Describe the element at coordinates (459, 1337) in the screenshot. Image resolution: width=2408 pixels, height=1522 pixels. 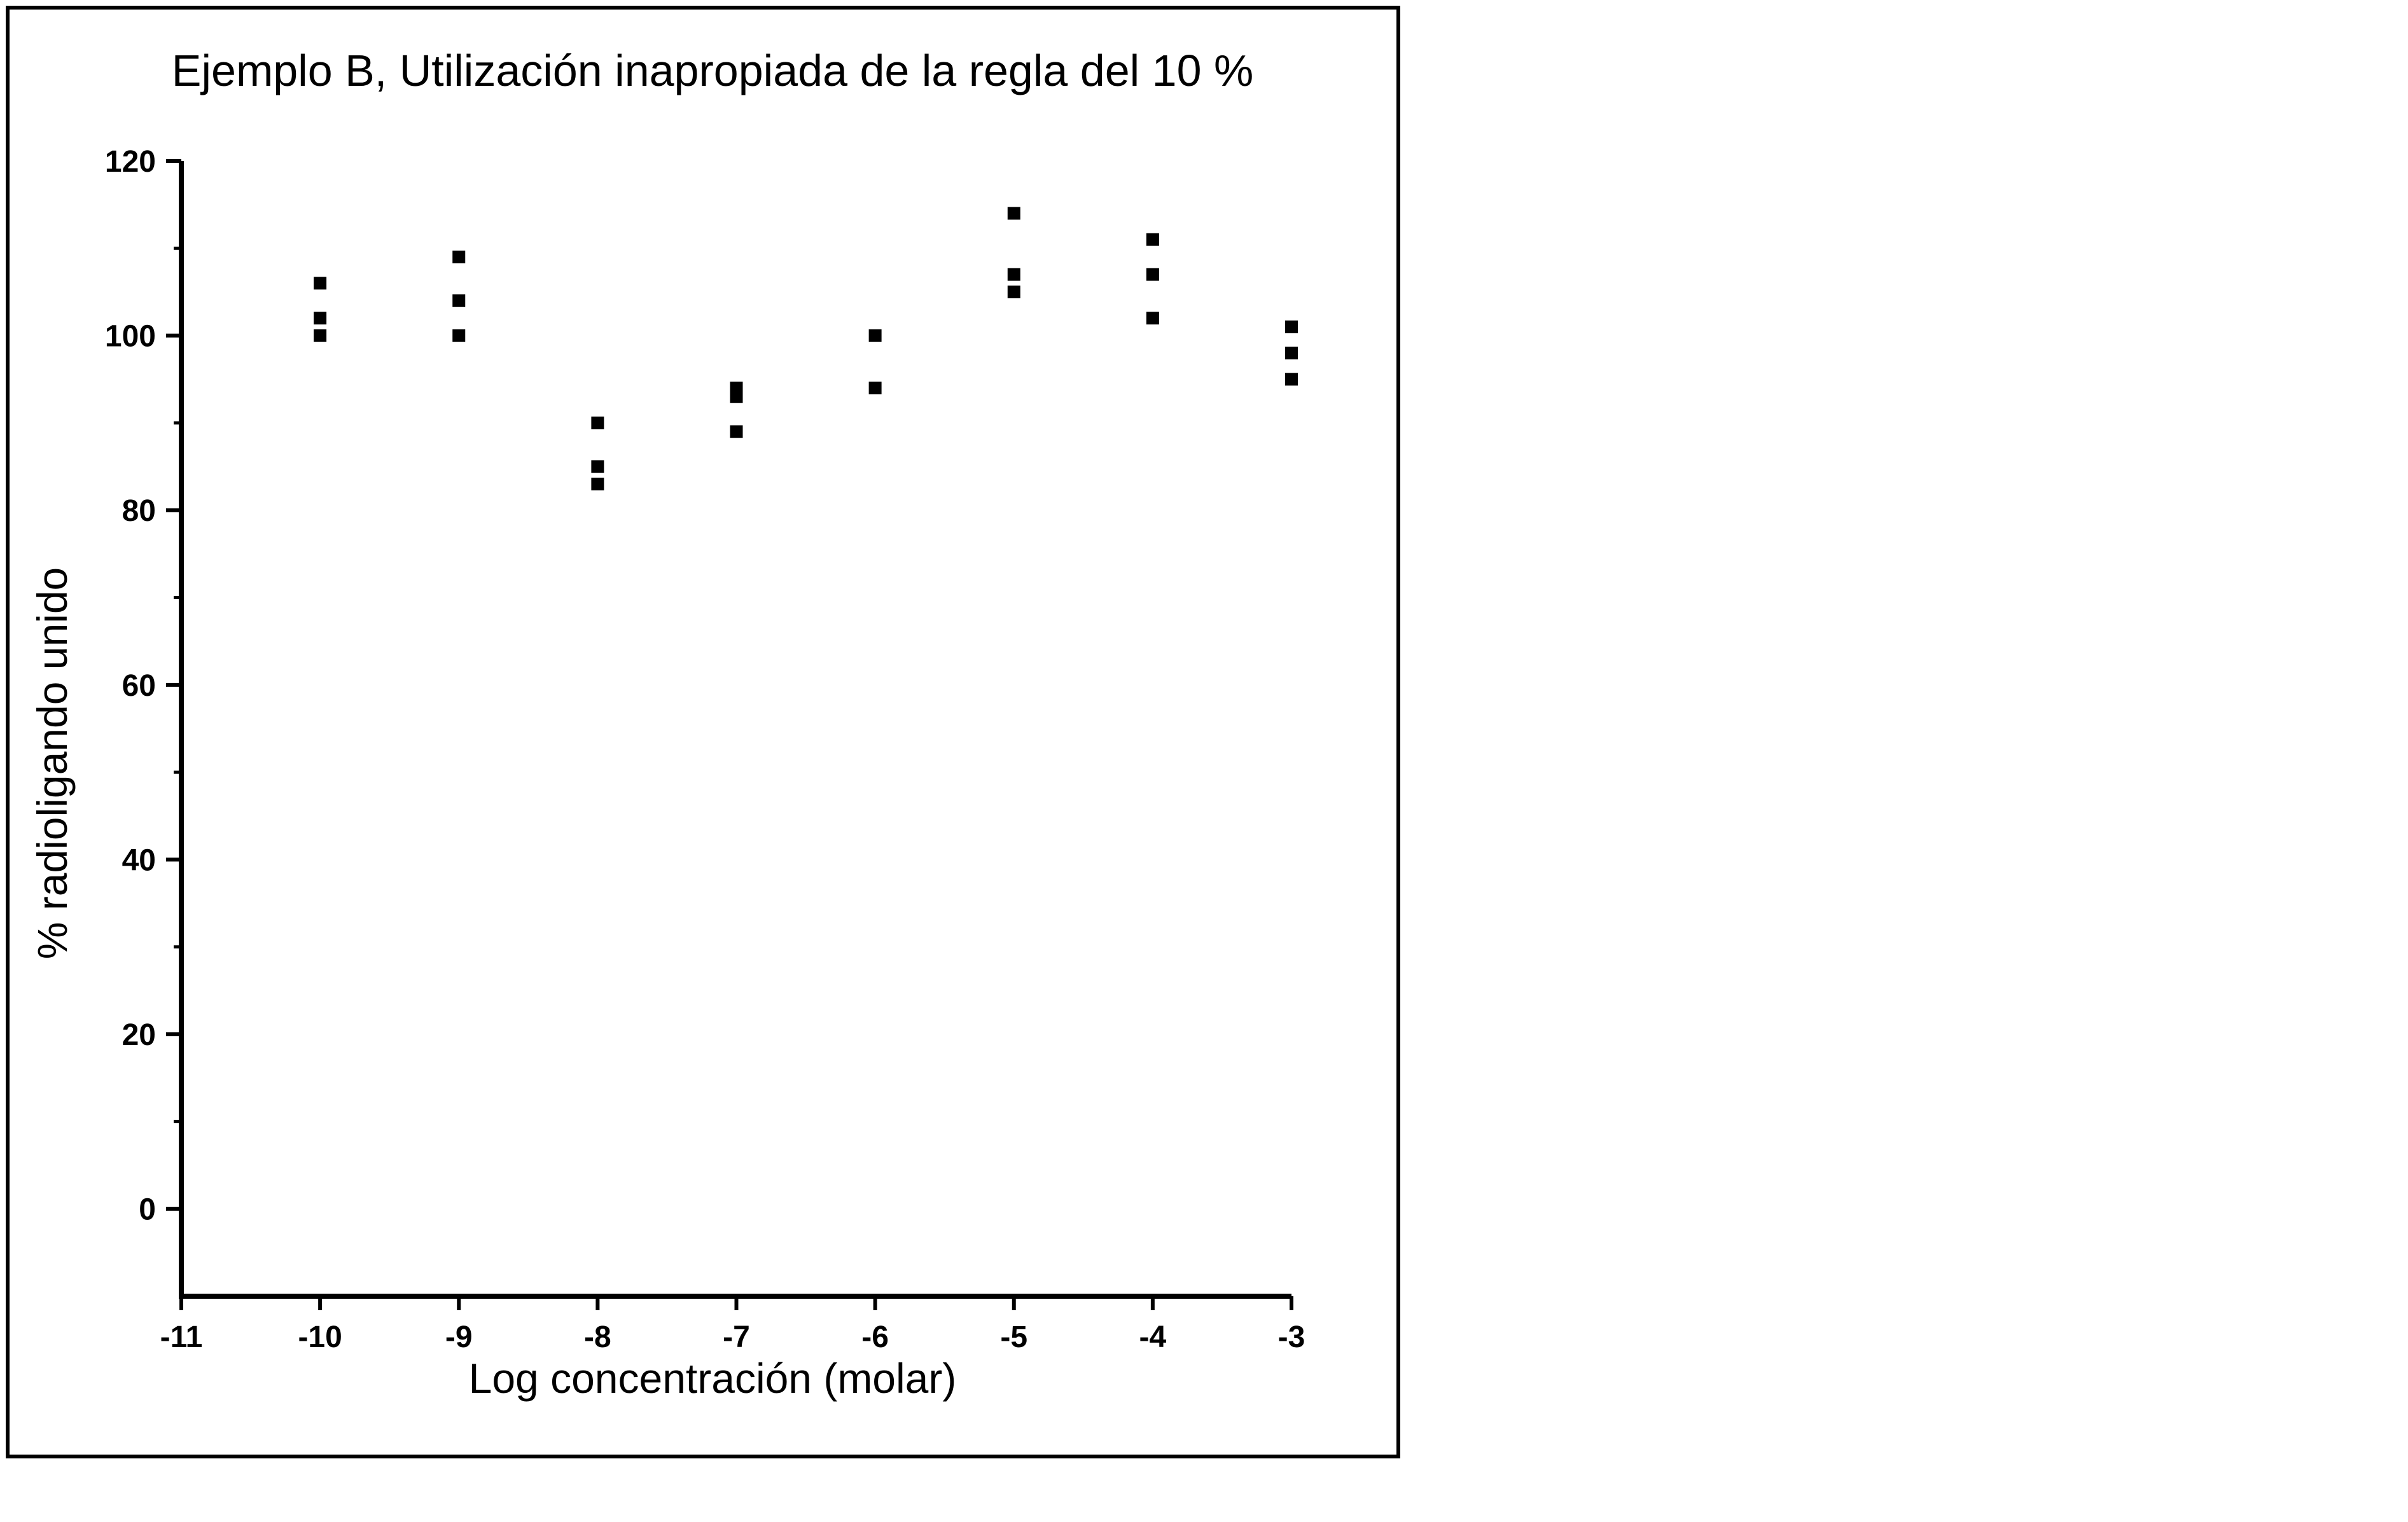
I see `x-tick-label: -9` at that location.